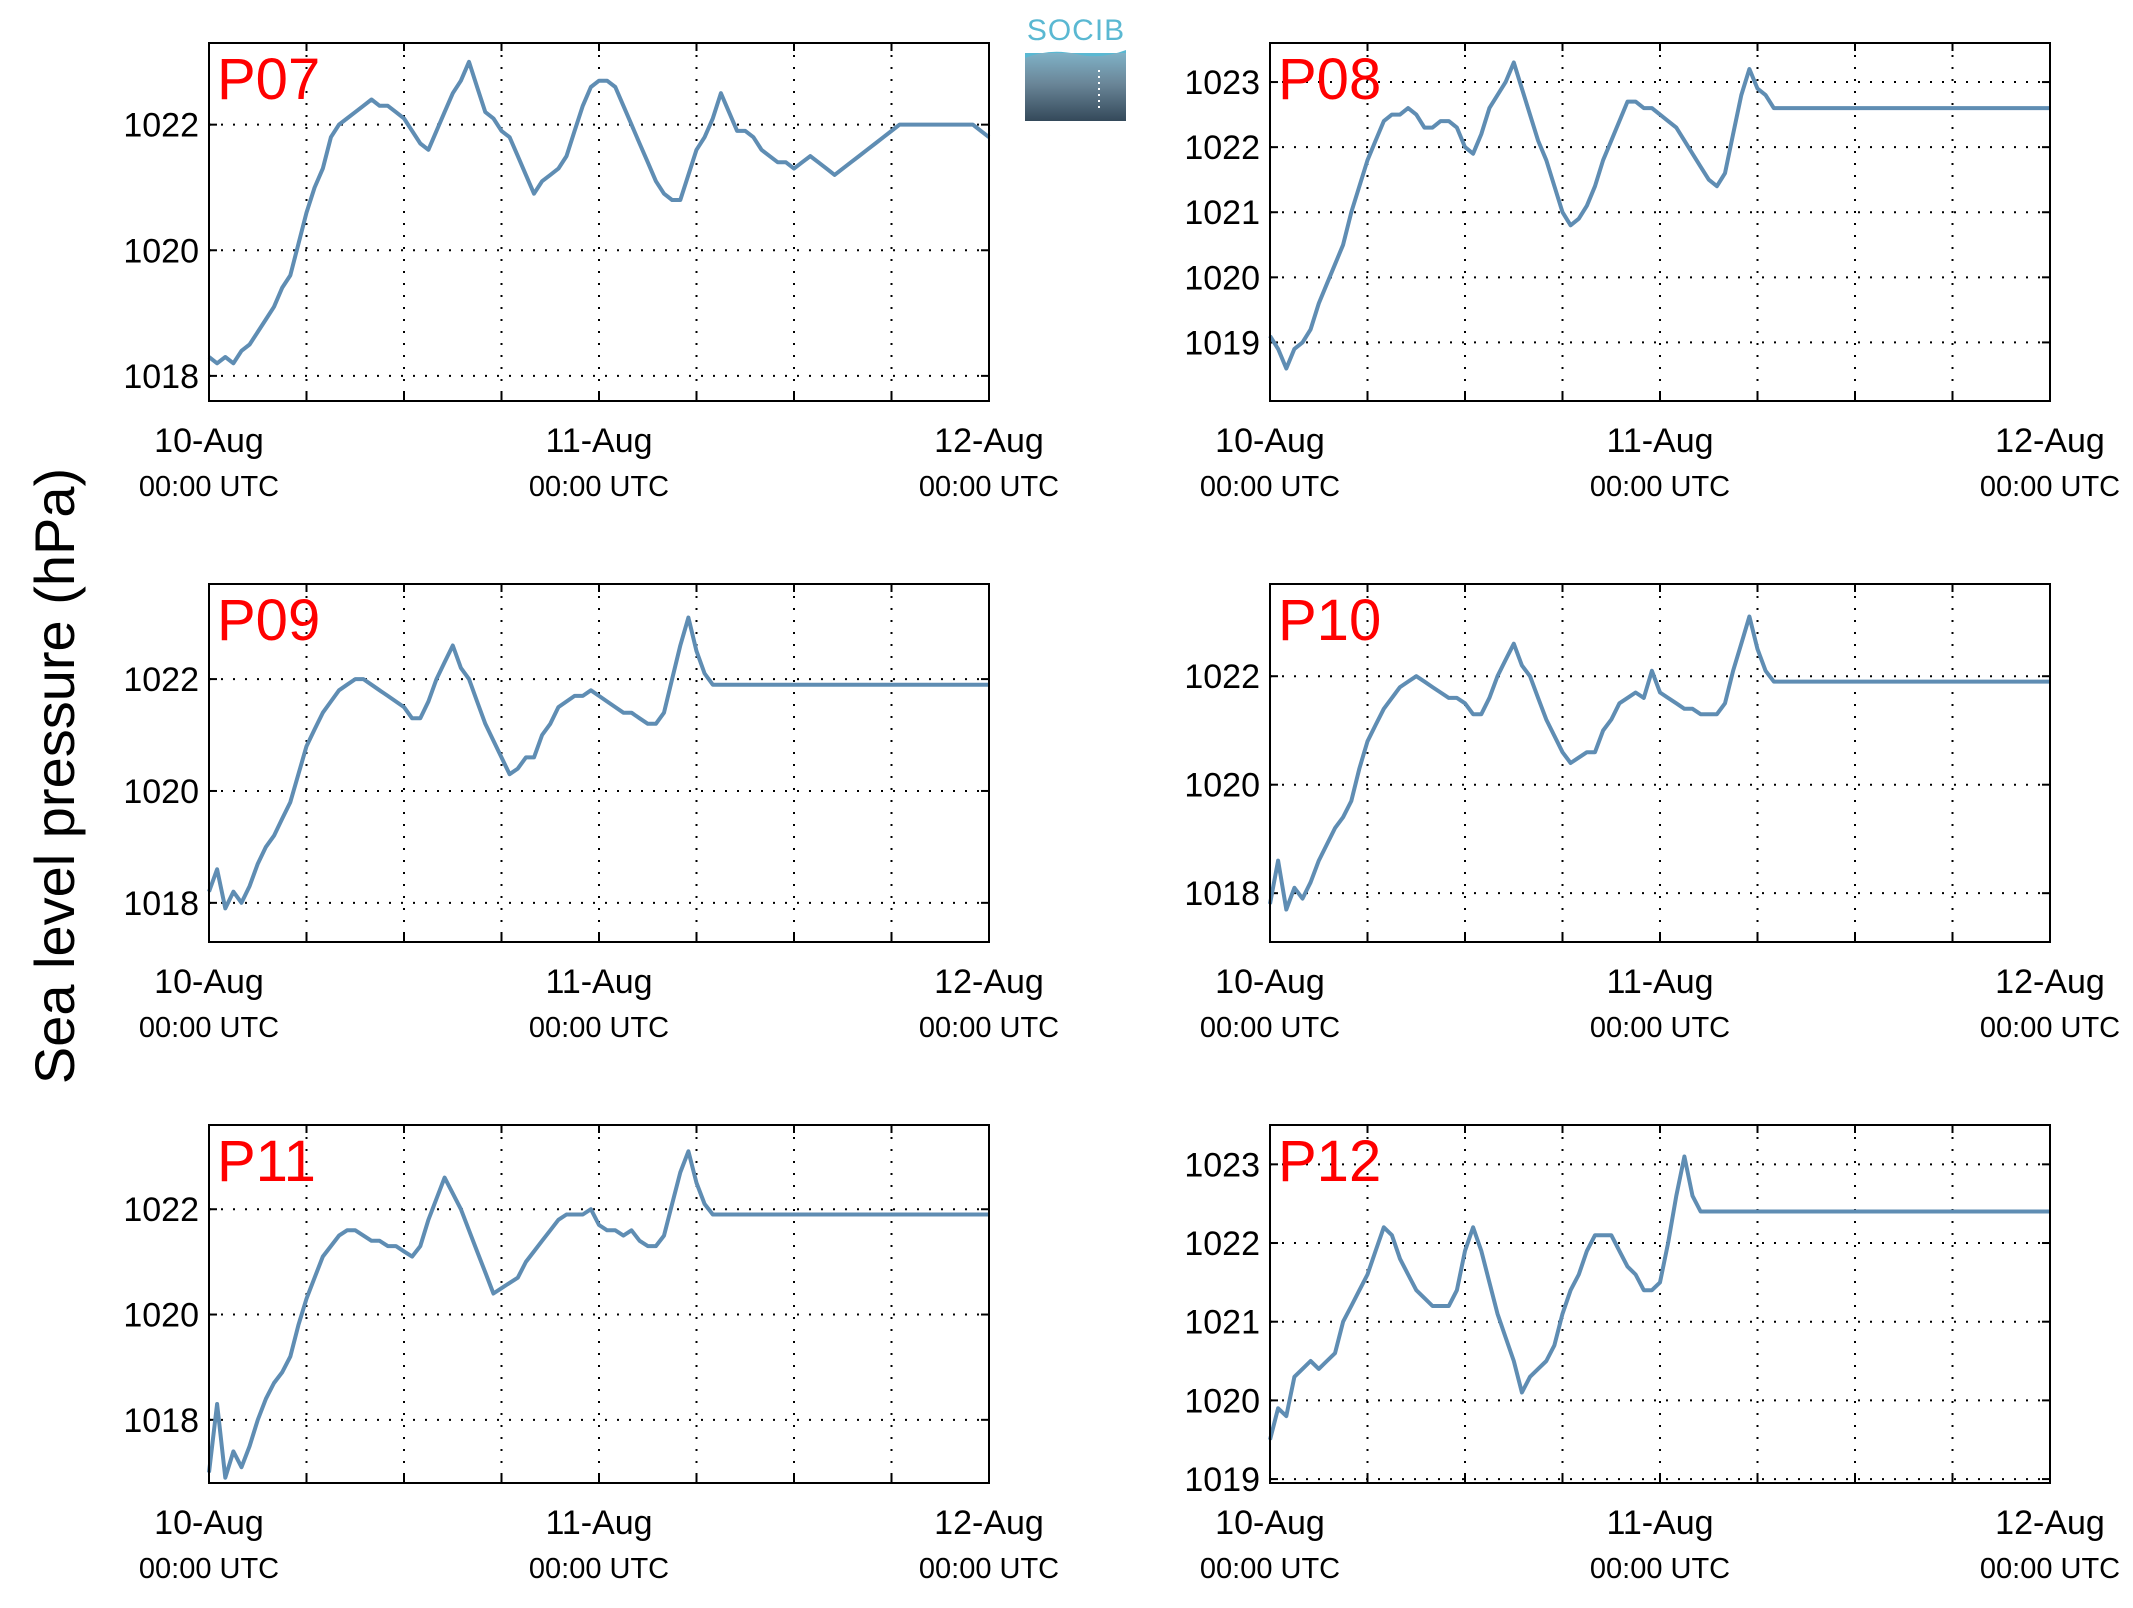 The height and width of the screenshot is (1608, 2133). What do you see at coordinates (1076, 30) in the screenshot?
I see `logo-text: SOCIB` at bounding box center [1076, 30].